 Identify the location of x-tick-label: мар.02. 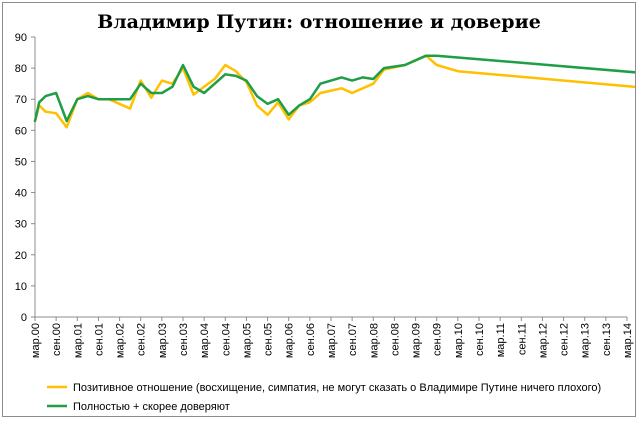
(121, 340).